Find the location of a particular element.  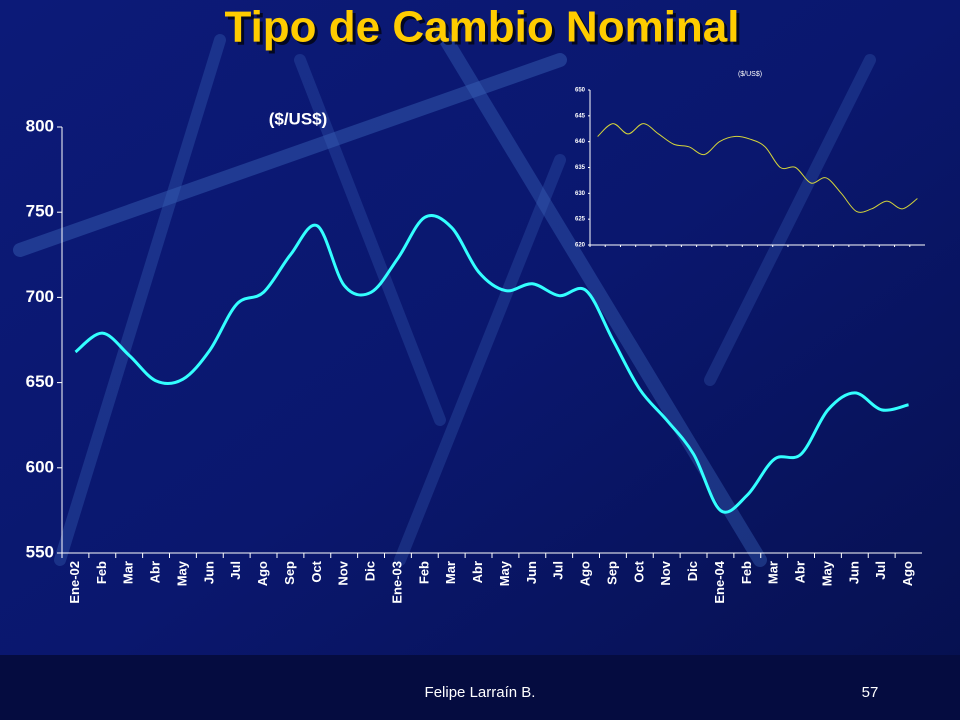

footer-page: 57 is located at coordinates (870, 692).